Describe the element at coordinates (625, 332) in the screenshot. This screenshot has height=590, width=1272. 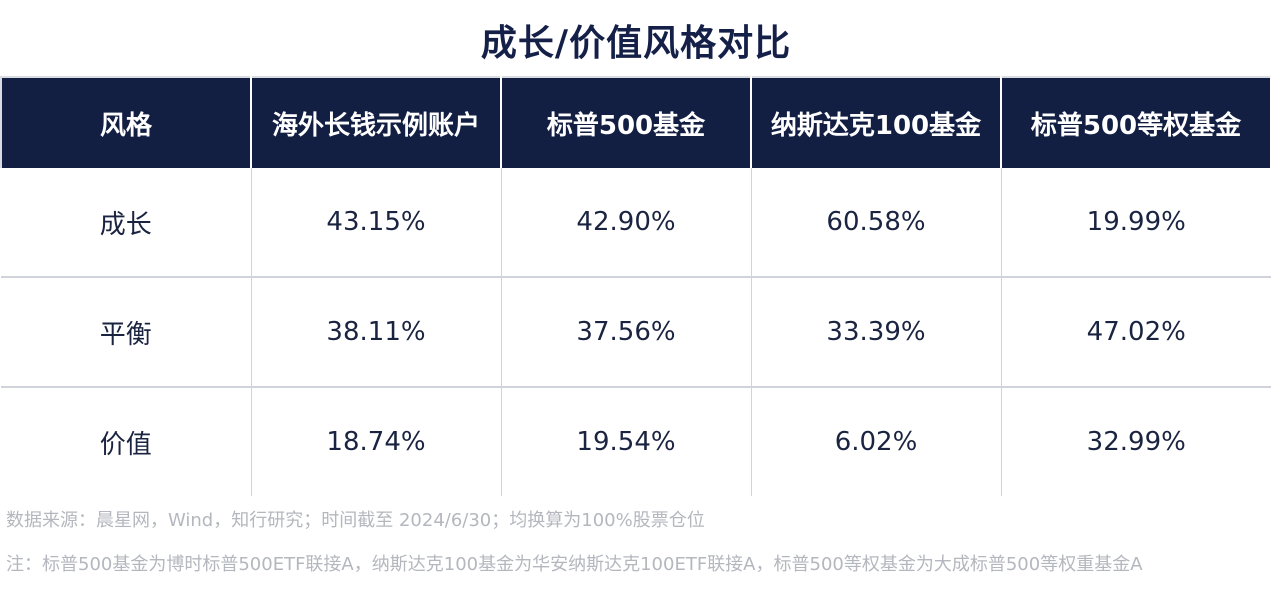
I see `table-cell: 37.56%` at that location.